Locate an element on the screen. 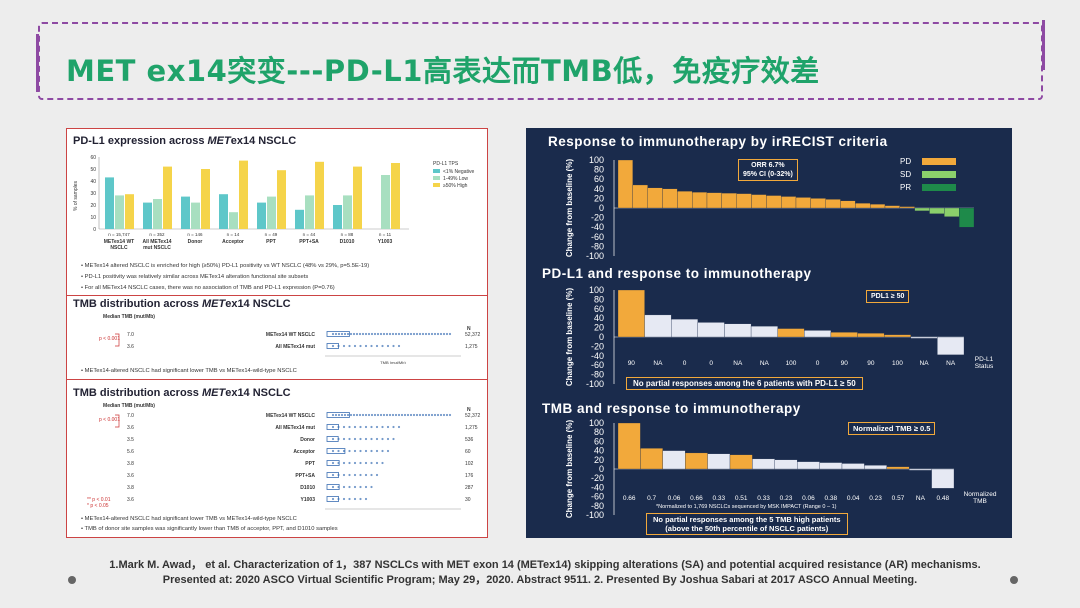 The height and width of the screenshot is (608, 1080). median-value: 3.6 is located at coordinates (130, 476).